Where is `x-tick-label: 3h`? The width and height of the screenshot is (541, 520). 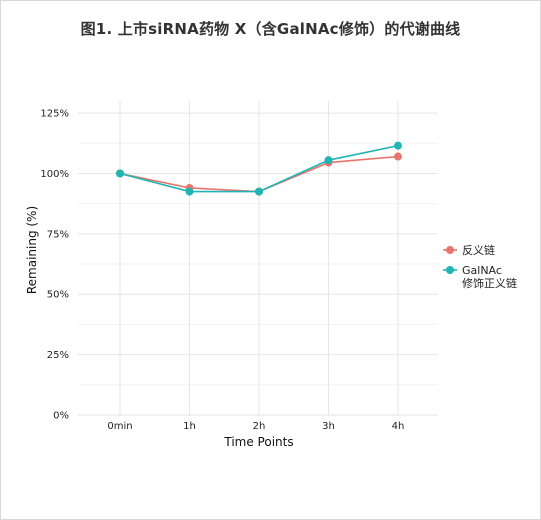 x-tick-label: 3h is located at coordinates (328, 426).